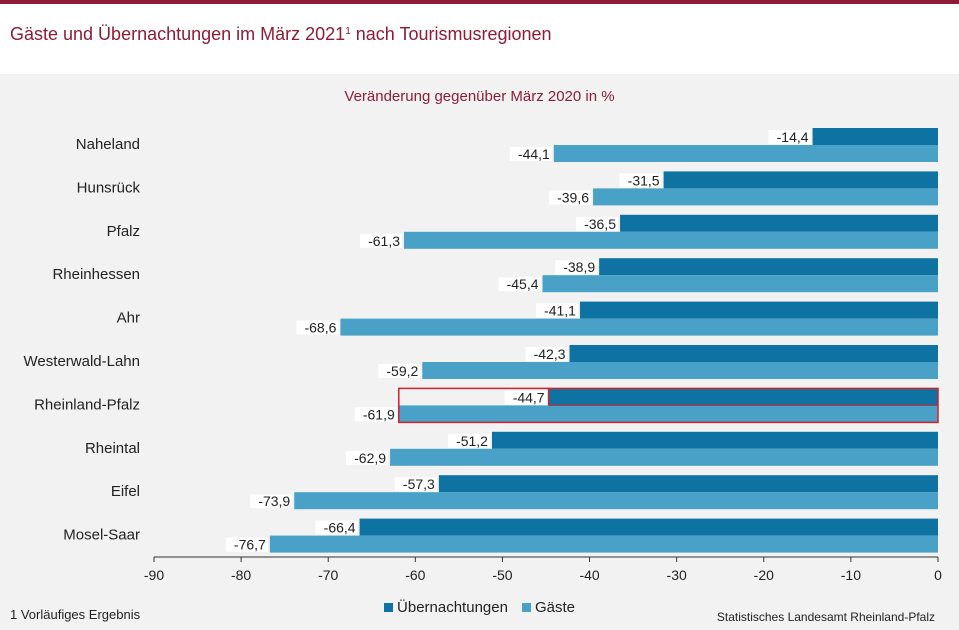 This screenshot has height=630, width=959. Describe the element at coordinates (550, 354) in the screenshot. I see `value-label-uebernachtungen-westerwald-lahn: -42,3` at that location.